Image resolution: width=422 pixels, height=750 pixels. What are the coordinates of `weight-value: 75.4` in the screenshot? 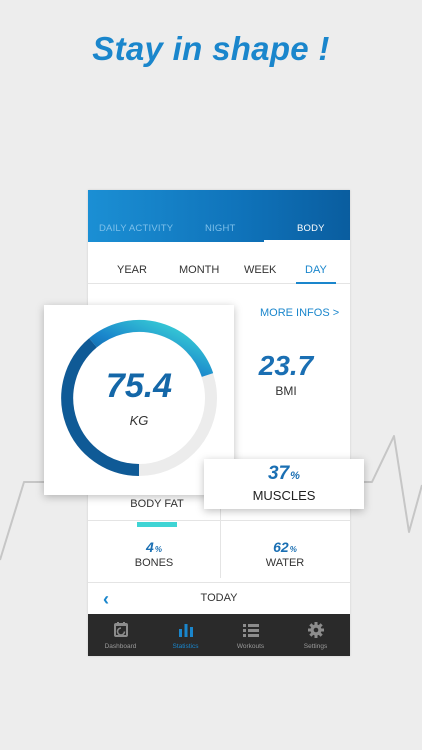 It's located at (139, 386).